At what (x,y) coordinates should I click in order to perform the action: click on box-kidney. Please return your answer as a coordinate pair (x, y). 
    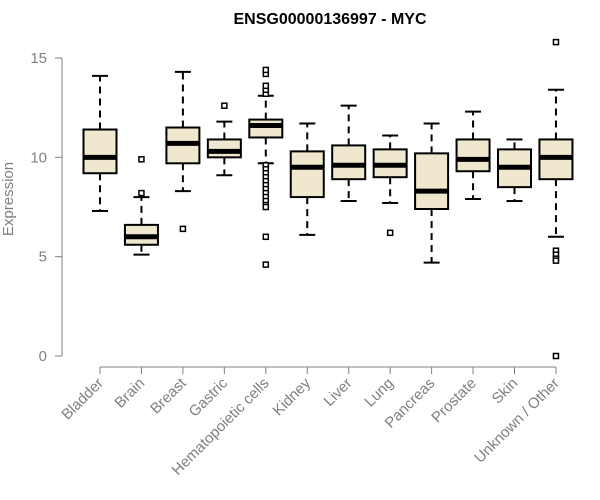
    Looking at the image, I should click on (307, 179).